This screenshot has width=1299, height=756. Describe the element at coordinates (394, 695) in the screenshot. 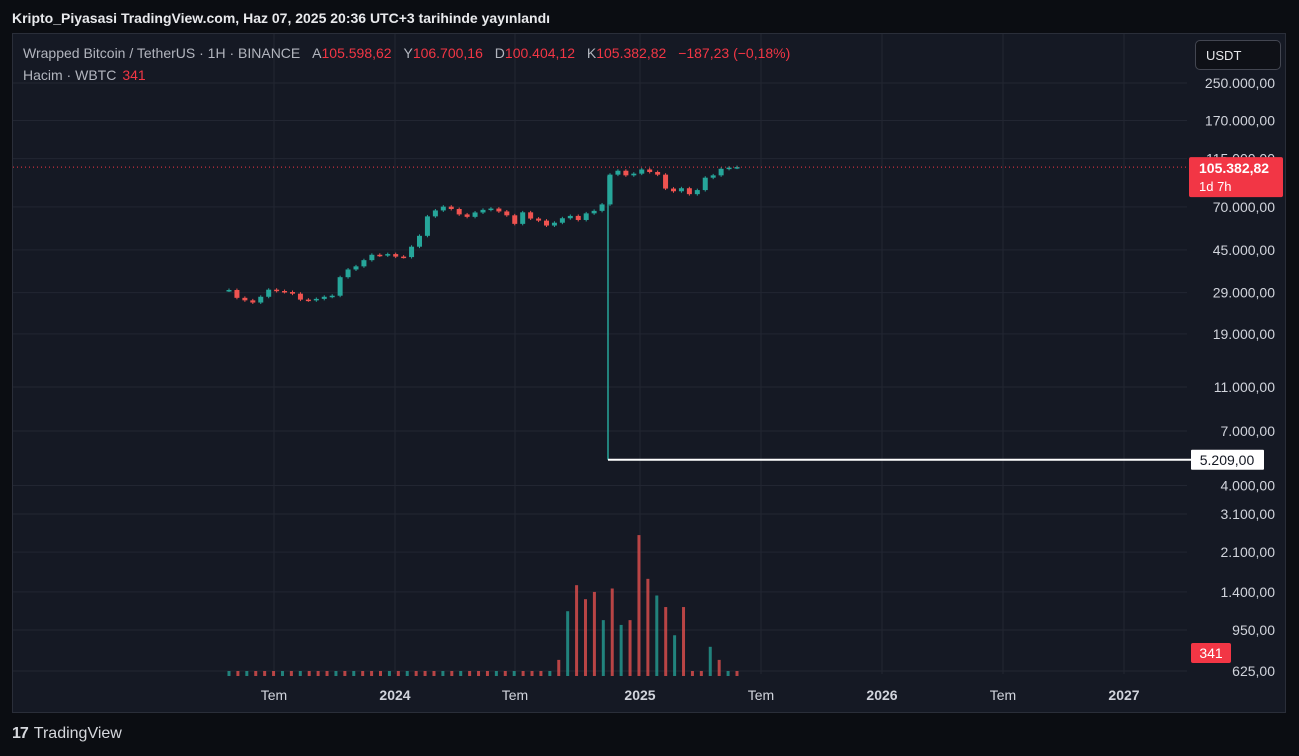

I see `x-tick-label: 2024` at that location.